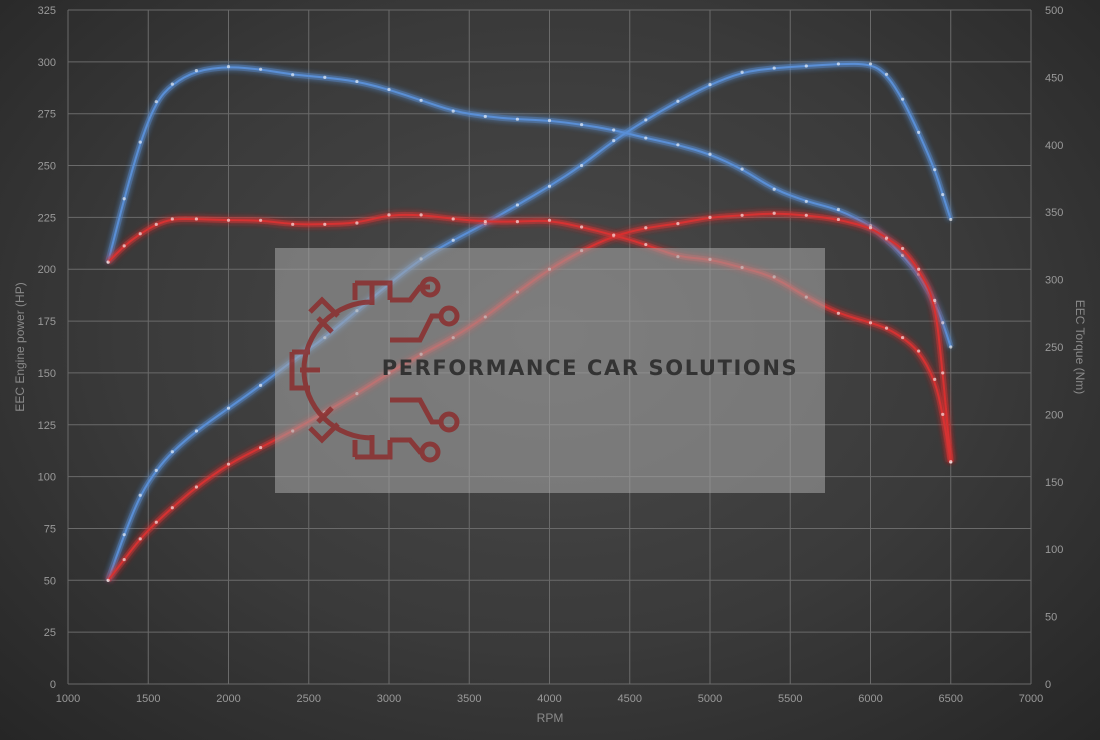 The width and height of the screenshot is (1100, 740). I want to click on right-tick-label: 450, so click(1054, 78).